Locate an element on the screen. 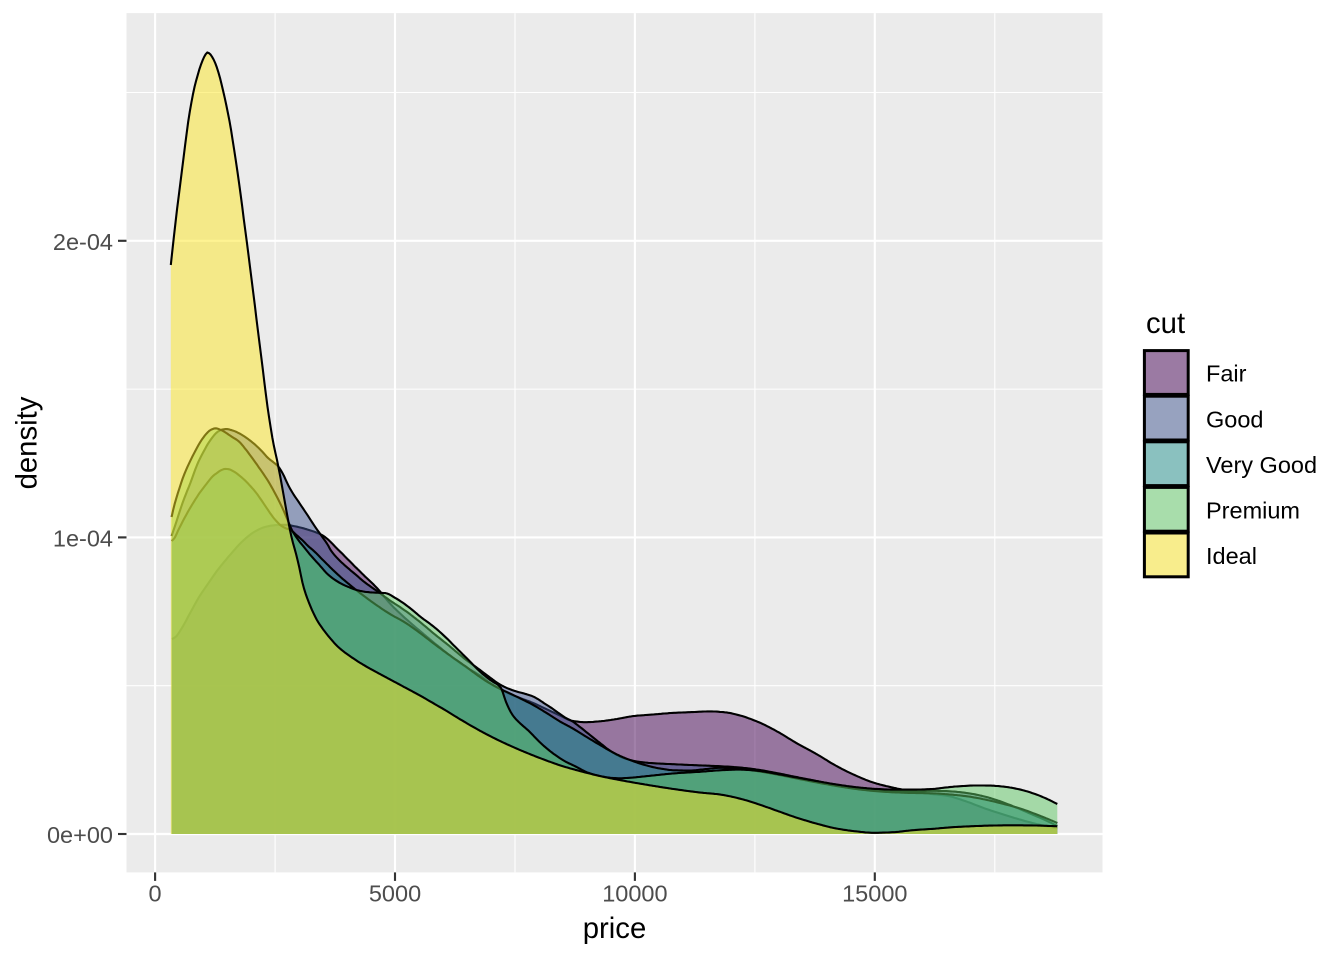 The image size is (1344, 960). svg-text: Very Good is located at coordinates (1261, 465).